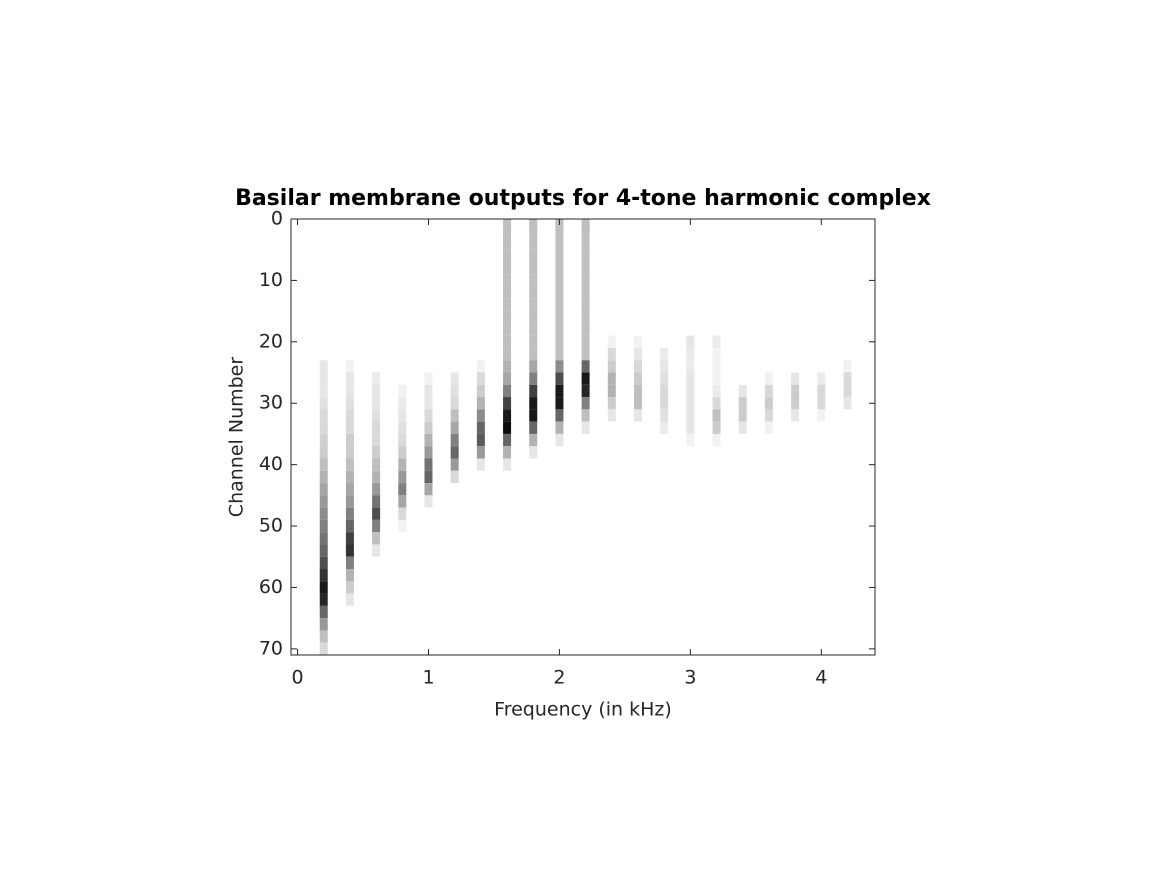  Describe the element at coordinates (271, 403) in the screenshot. I see `y-tick-label: 30` at that location.